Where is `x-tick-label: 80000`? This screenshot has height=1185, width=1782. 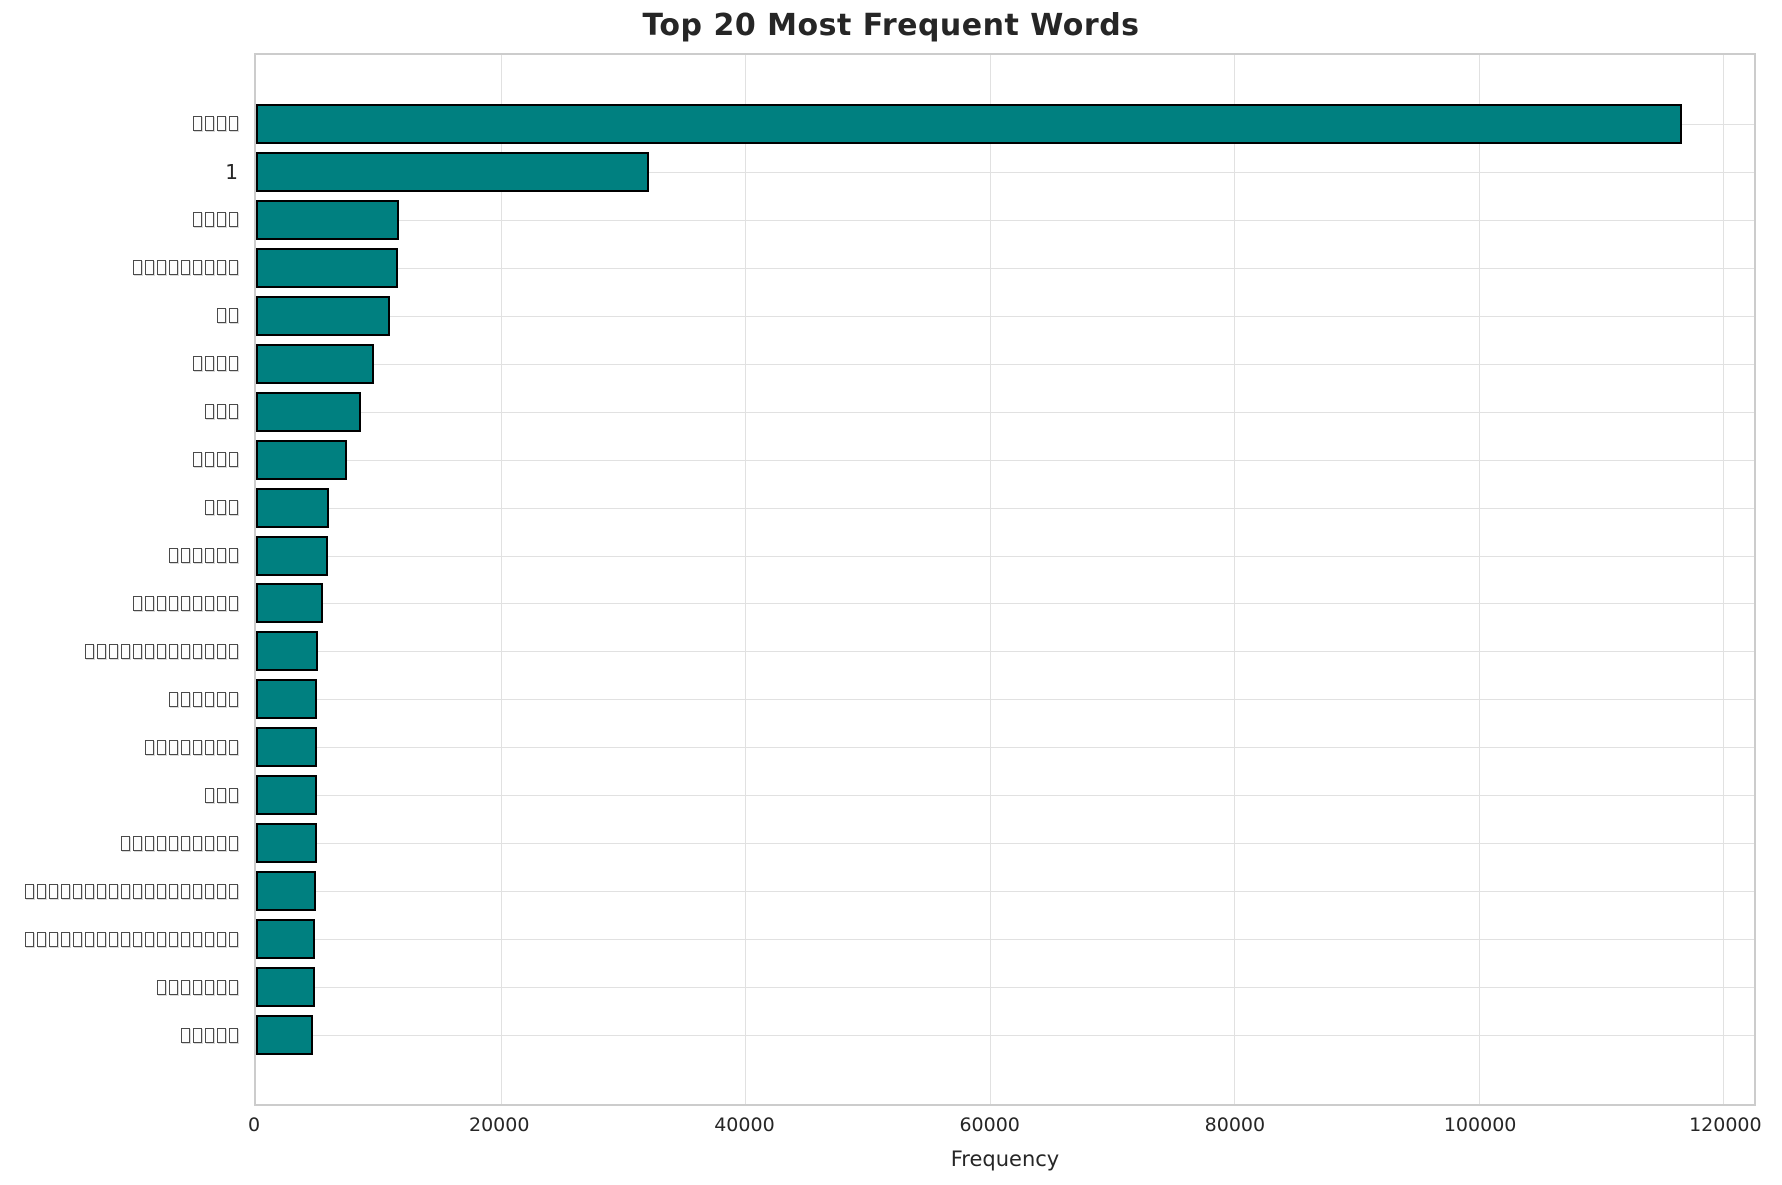
x-tick-label: 80000 is located at coordinates (1235, 1125).